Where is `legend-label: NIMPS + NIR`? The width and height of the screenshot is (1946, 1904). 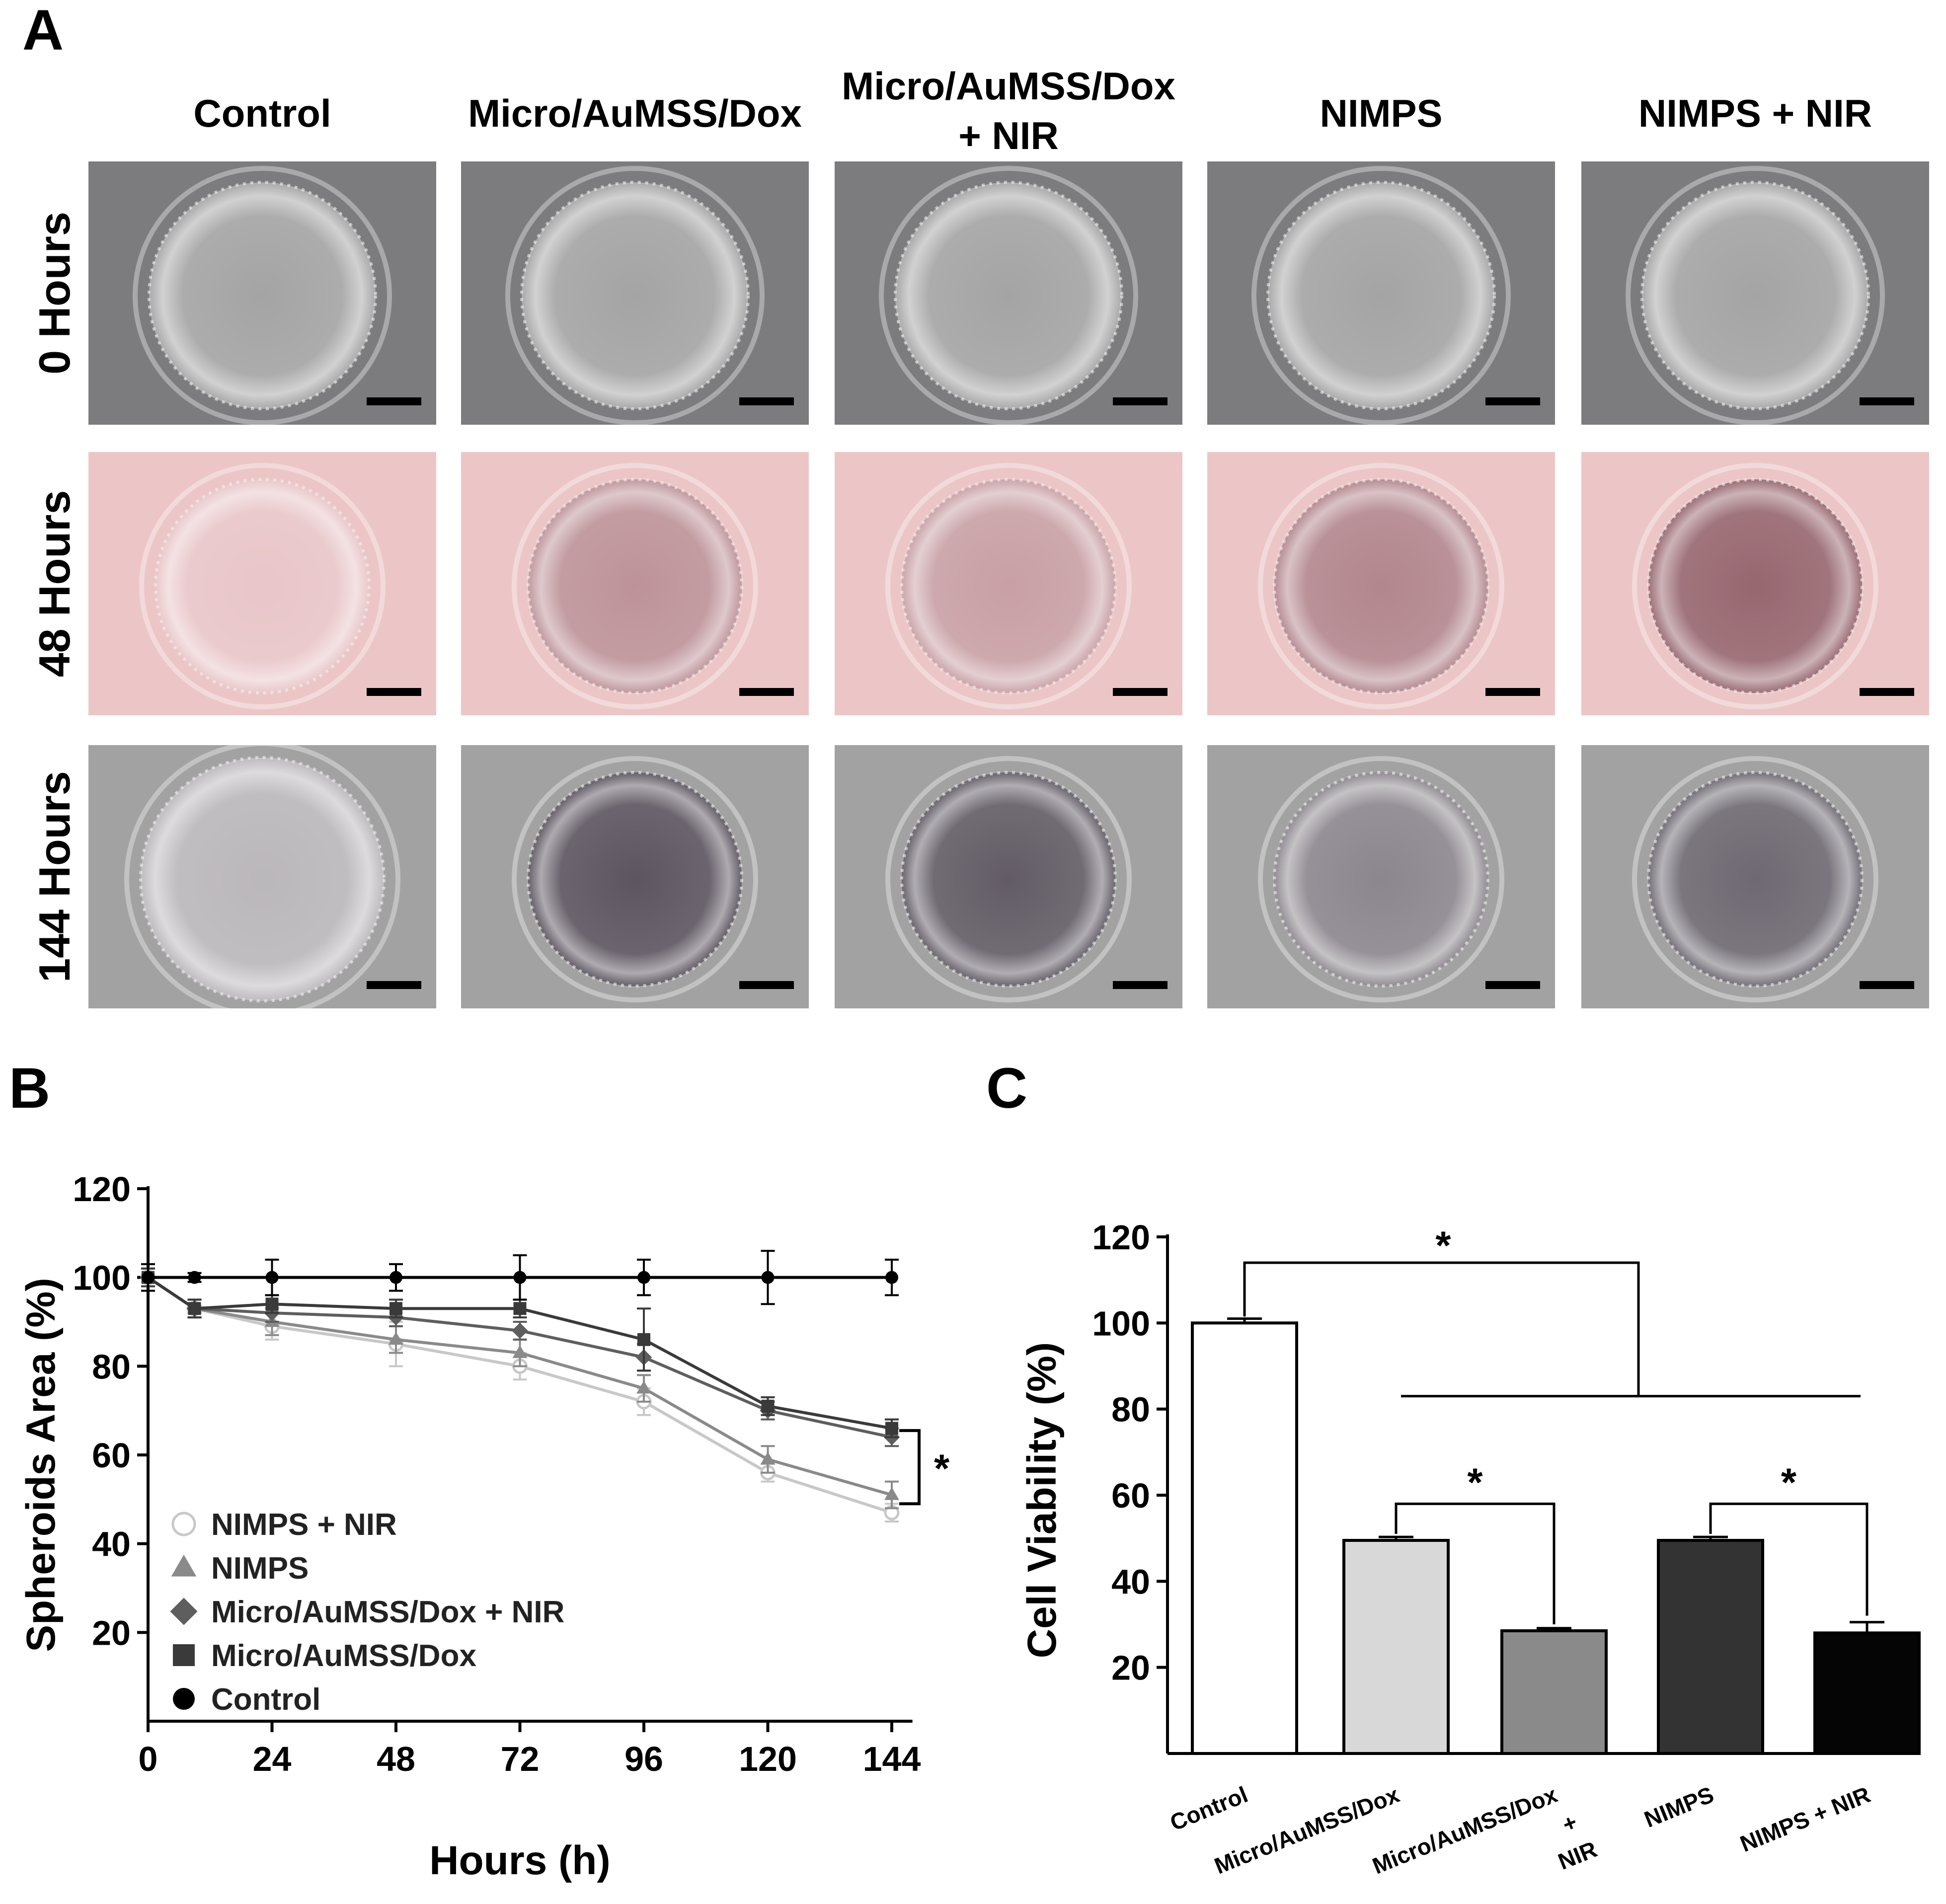 legend-label: NIMPS + NIR is located at coordinates (304, 1525).